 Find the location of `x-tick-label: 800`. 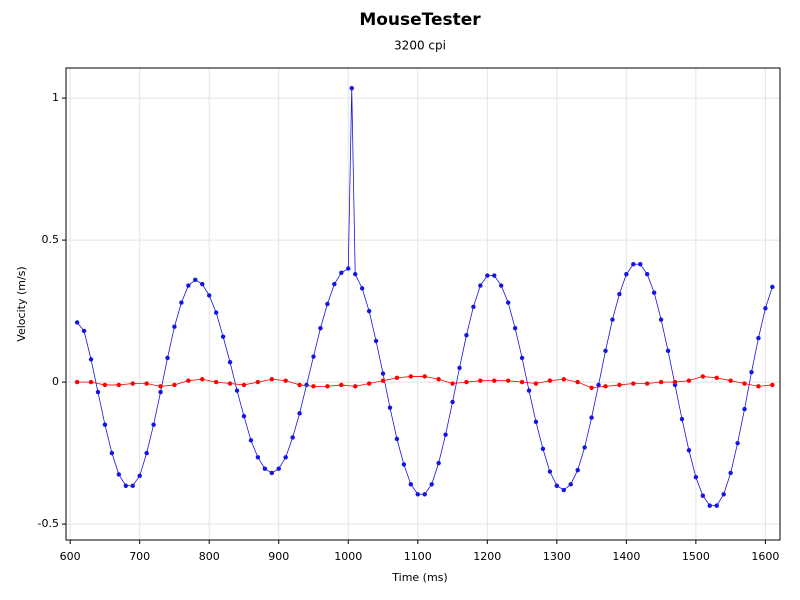

x-tick-label: 800 is located at coordinates (209, 556).